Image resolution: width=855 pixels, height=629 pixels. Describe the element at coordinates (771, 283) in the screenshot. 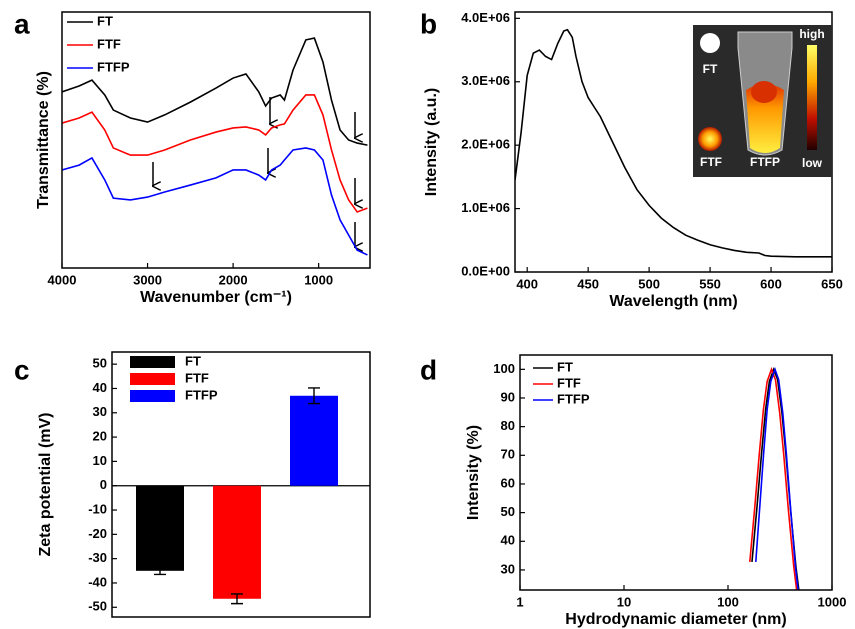

I see `x-tick-label: 600` at that location.